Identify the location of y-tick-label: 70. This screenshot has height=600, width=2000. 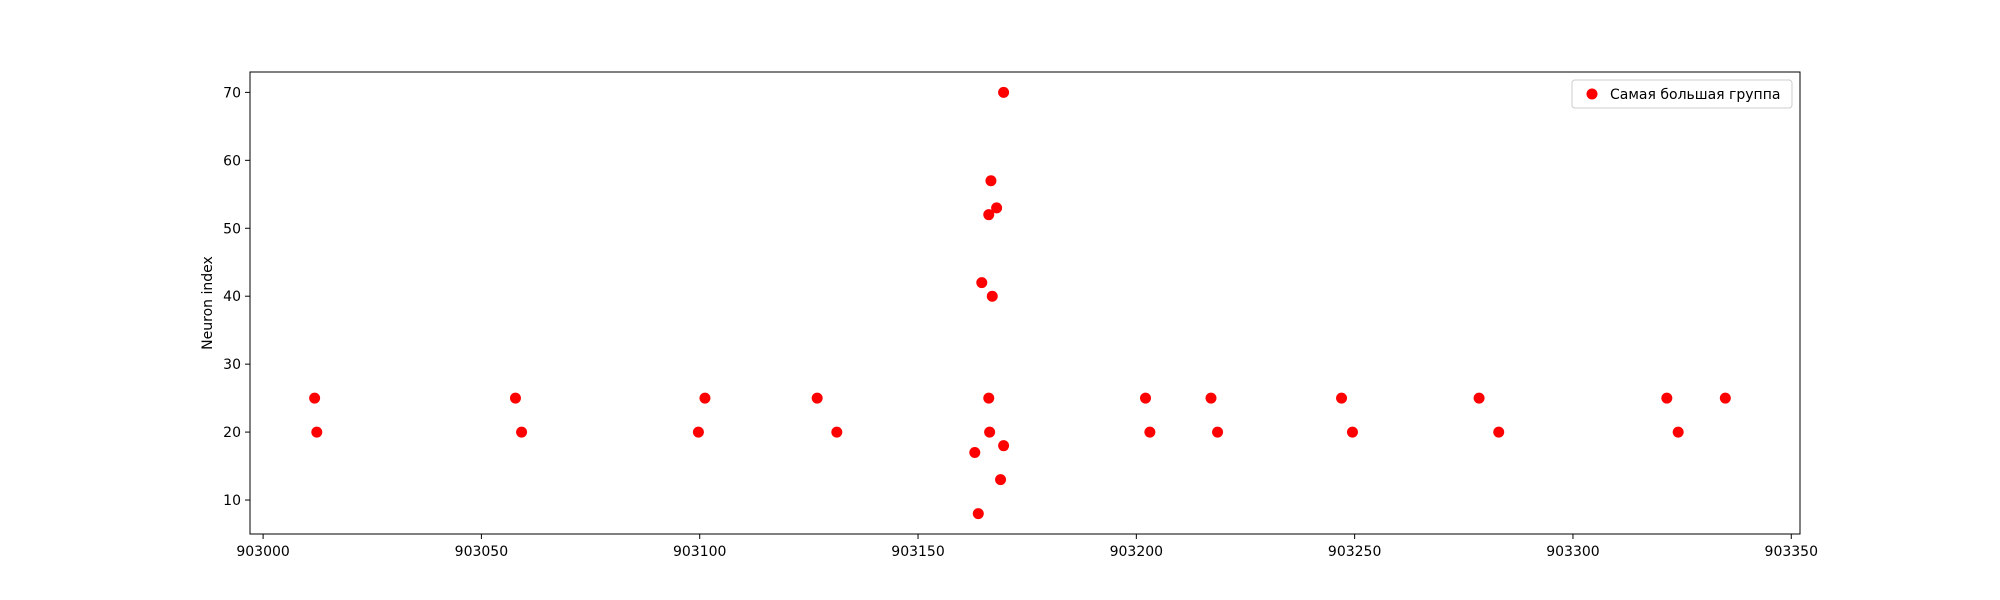
(232, 93).